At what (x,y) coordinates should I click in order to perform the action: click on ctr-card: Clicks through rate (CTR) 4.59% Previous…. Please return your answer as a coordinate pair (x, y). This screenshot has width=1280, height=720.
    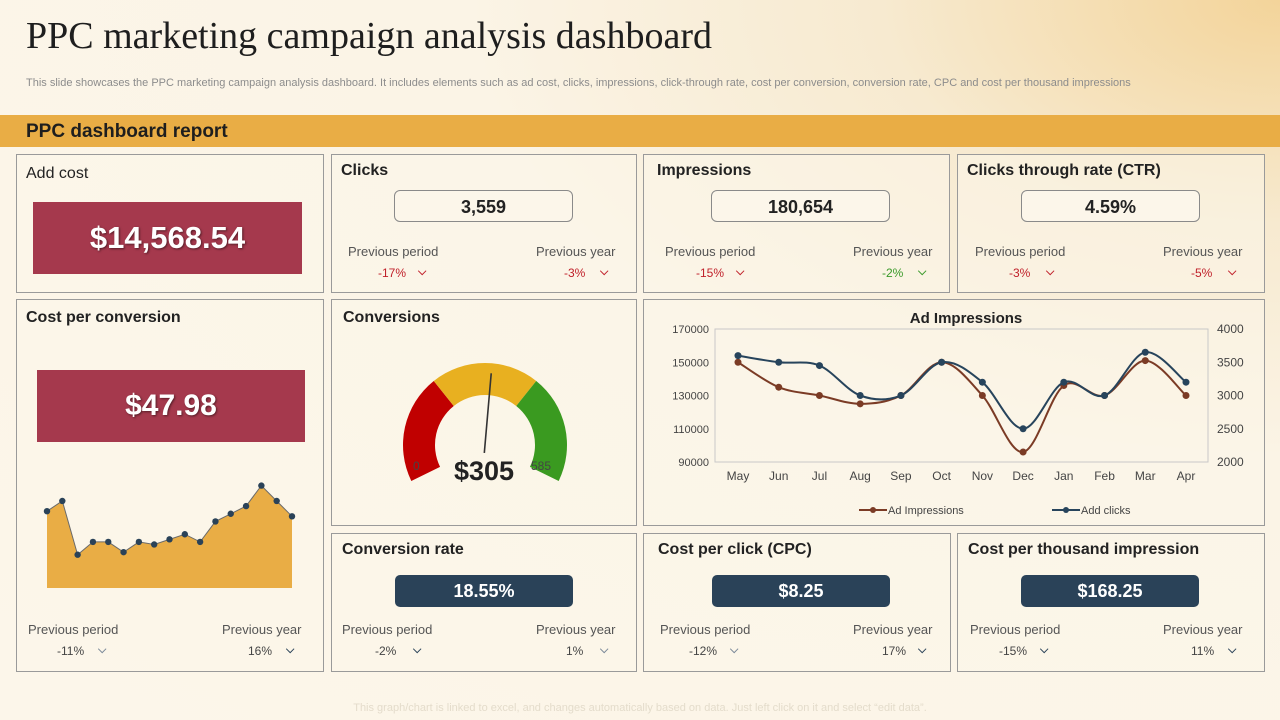
    Looking at the image, I should click on (1111, 223).